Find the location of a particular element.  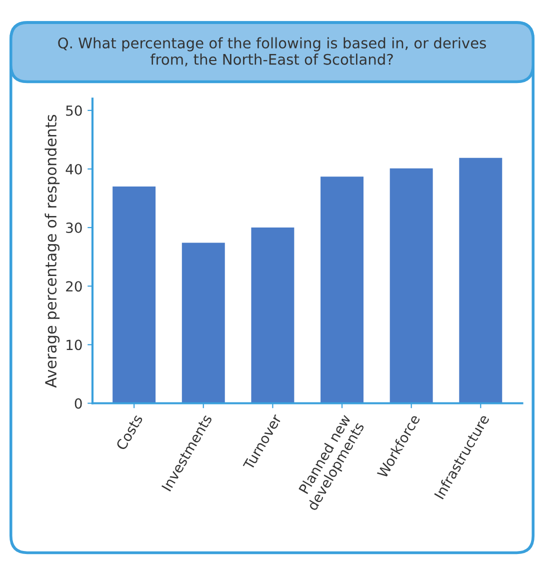

y-axis-title: Average percentage of respondents is located at coordinates (52, 251).